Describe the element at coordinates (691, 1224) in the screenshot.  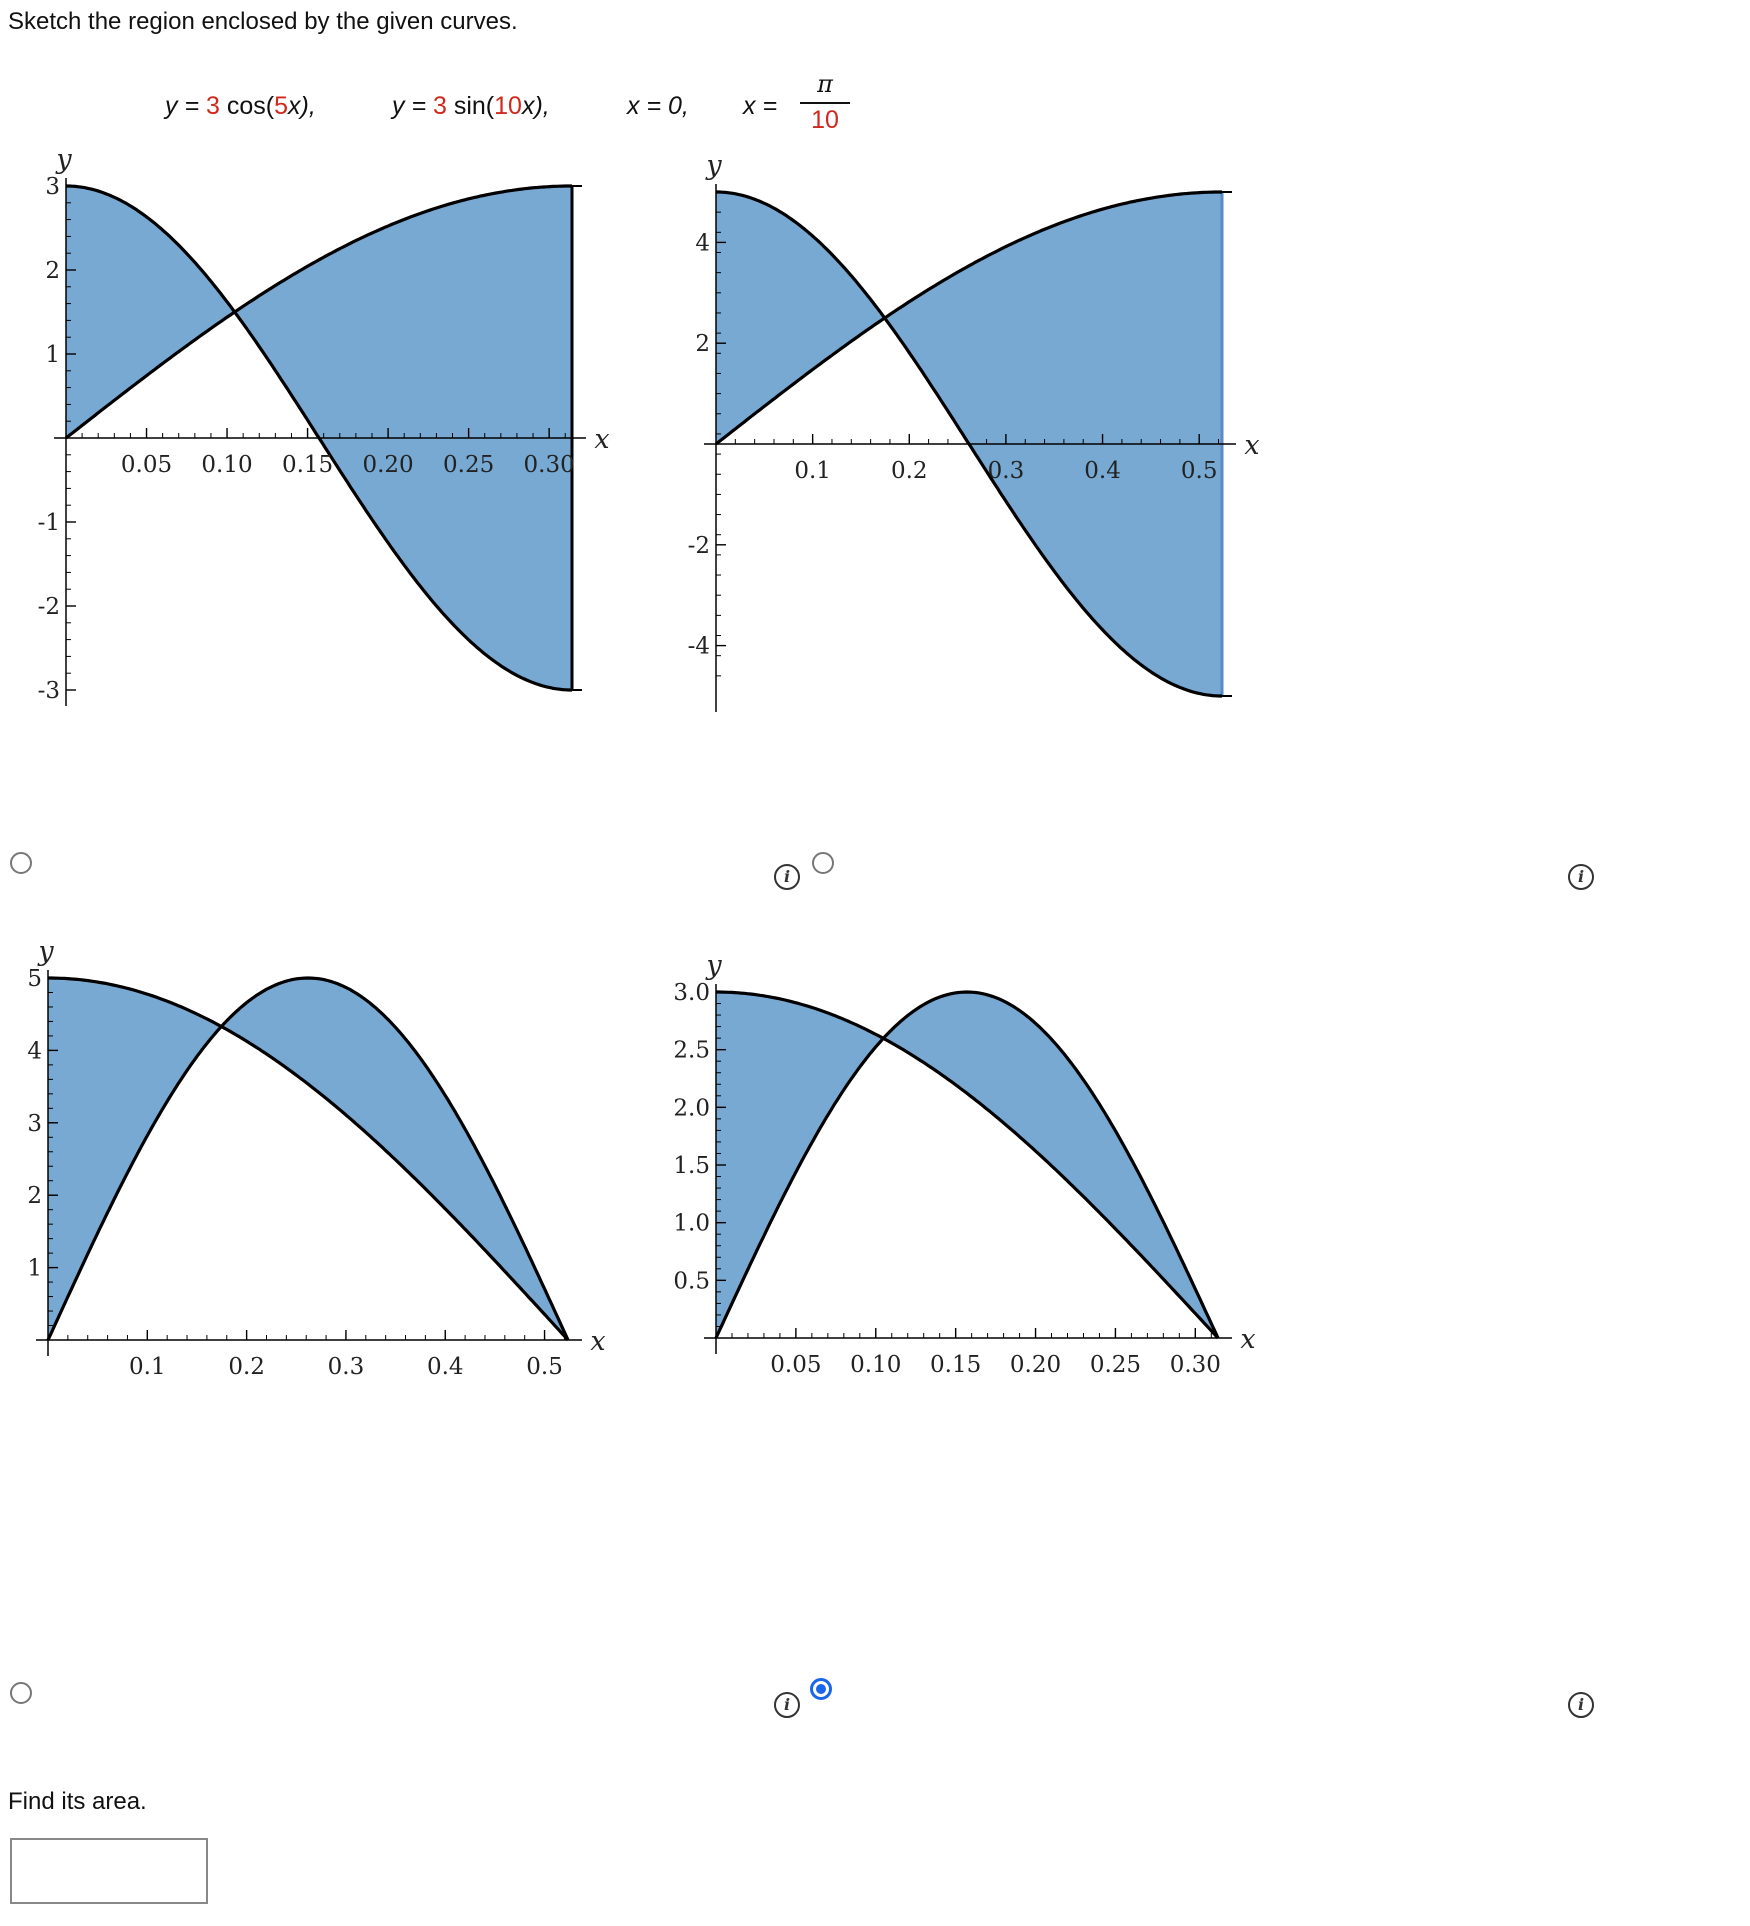
I see `y-tick-label: 1.0` at that location.